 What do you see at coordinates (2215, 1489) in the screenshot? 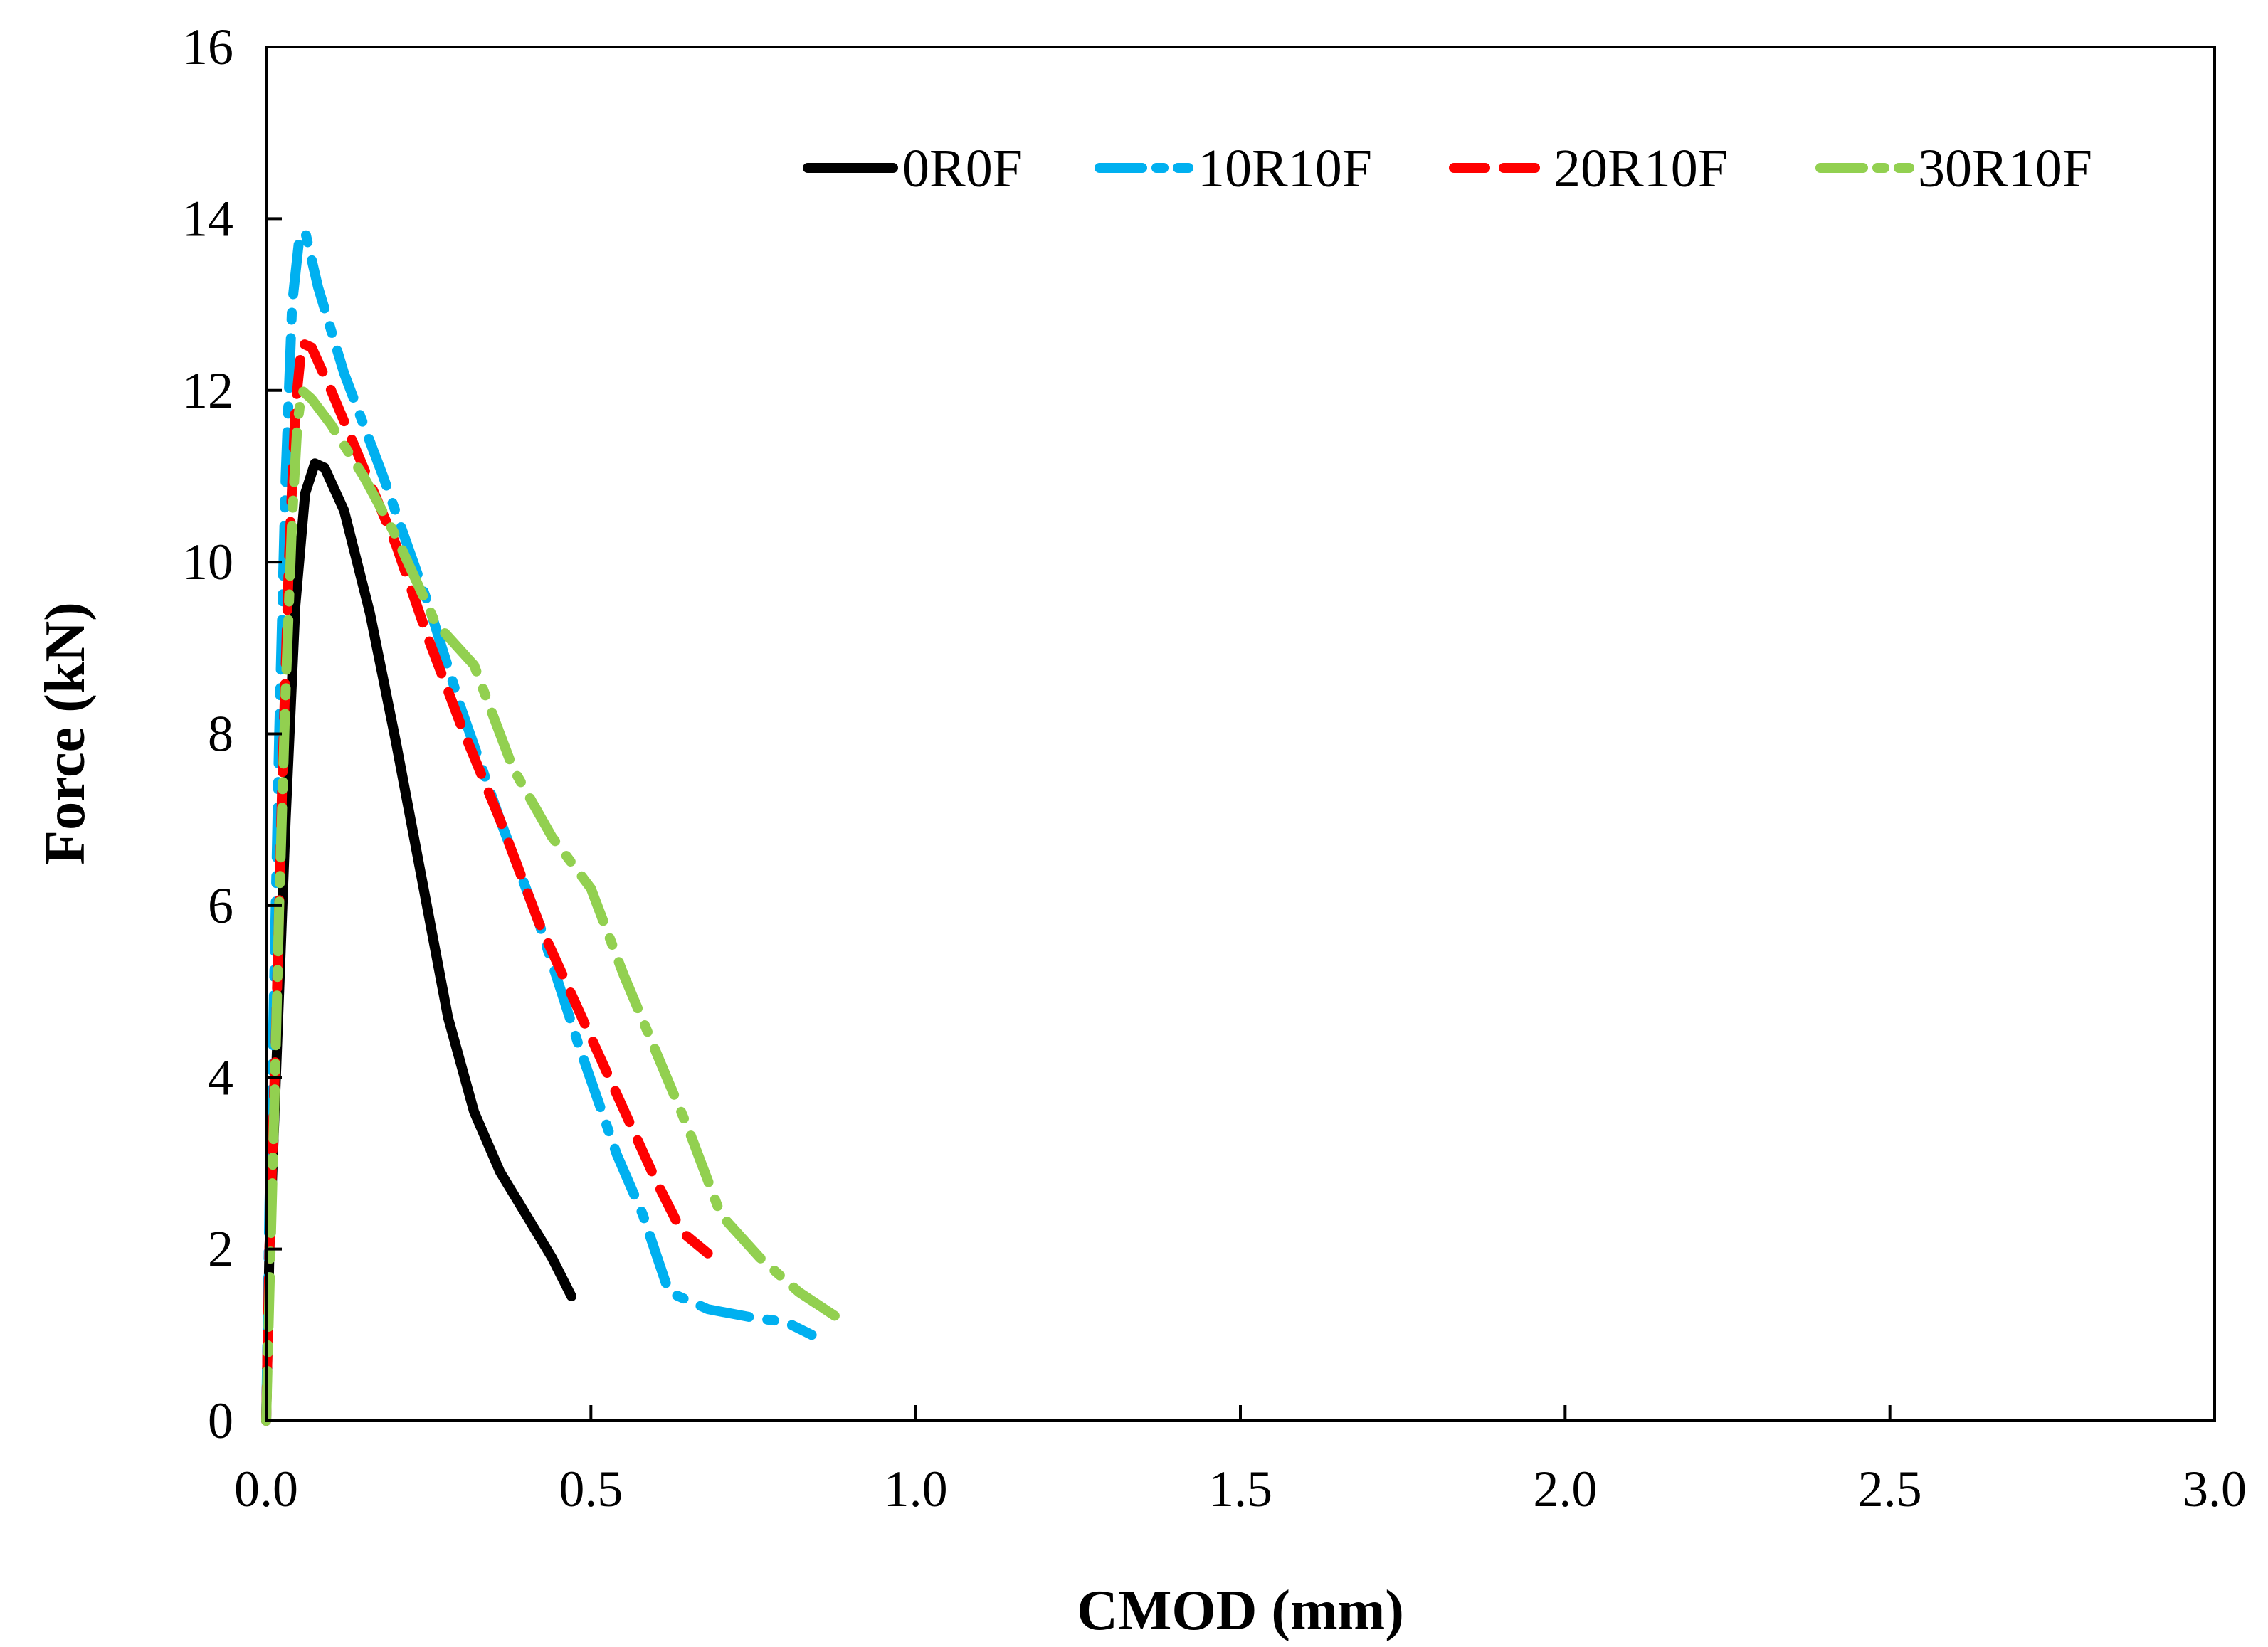
I see `x-tick-label: 3.0` at bounding box center [2215, 1489].